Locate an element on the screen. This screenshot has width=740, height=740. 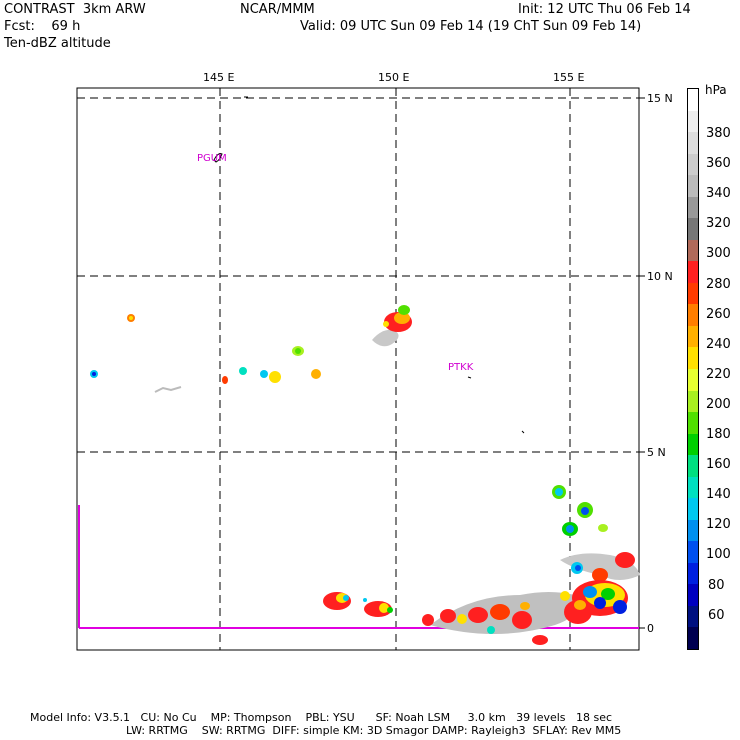
colorbar is located at coordinates (693, 369).